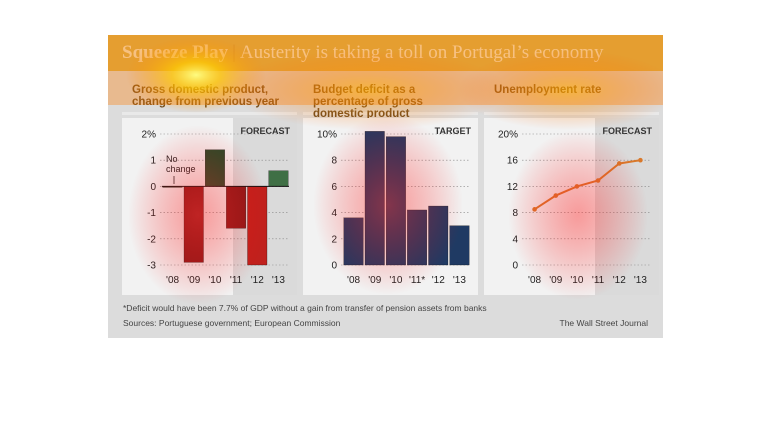  Describe the element at coordinates (175, 52) in the screenshot. I see `title-main: Squeeze Play` at that location.